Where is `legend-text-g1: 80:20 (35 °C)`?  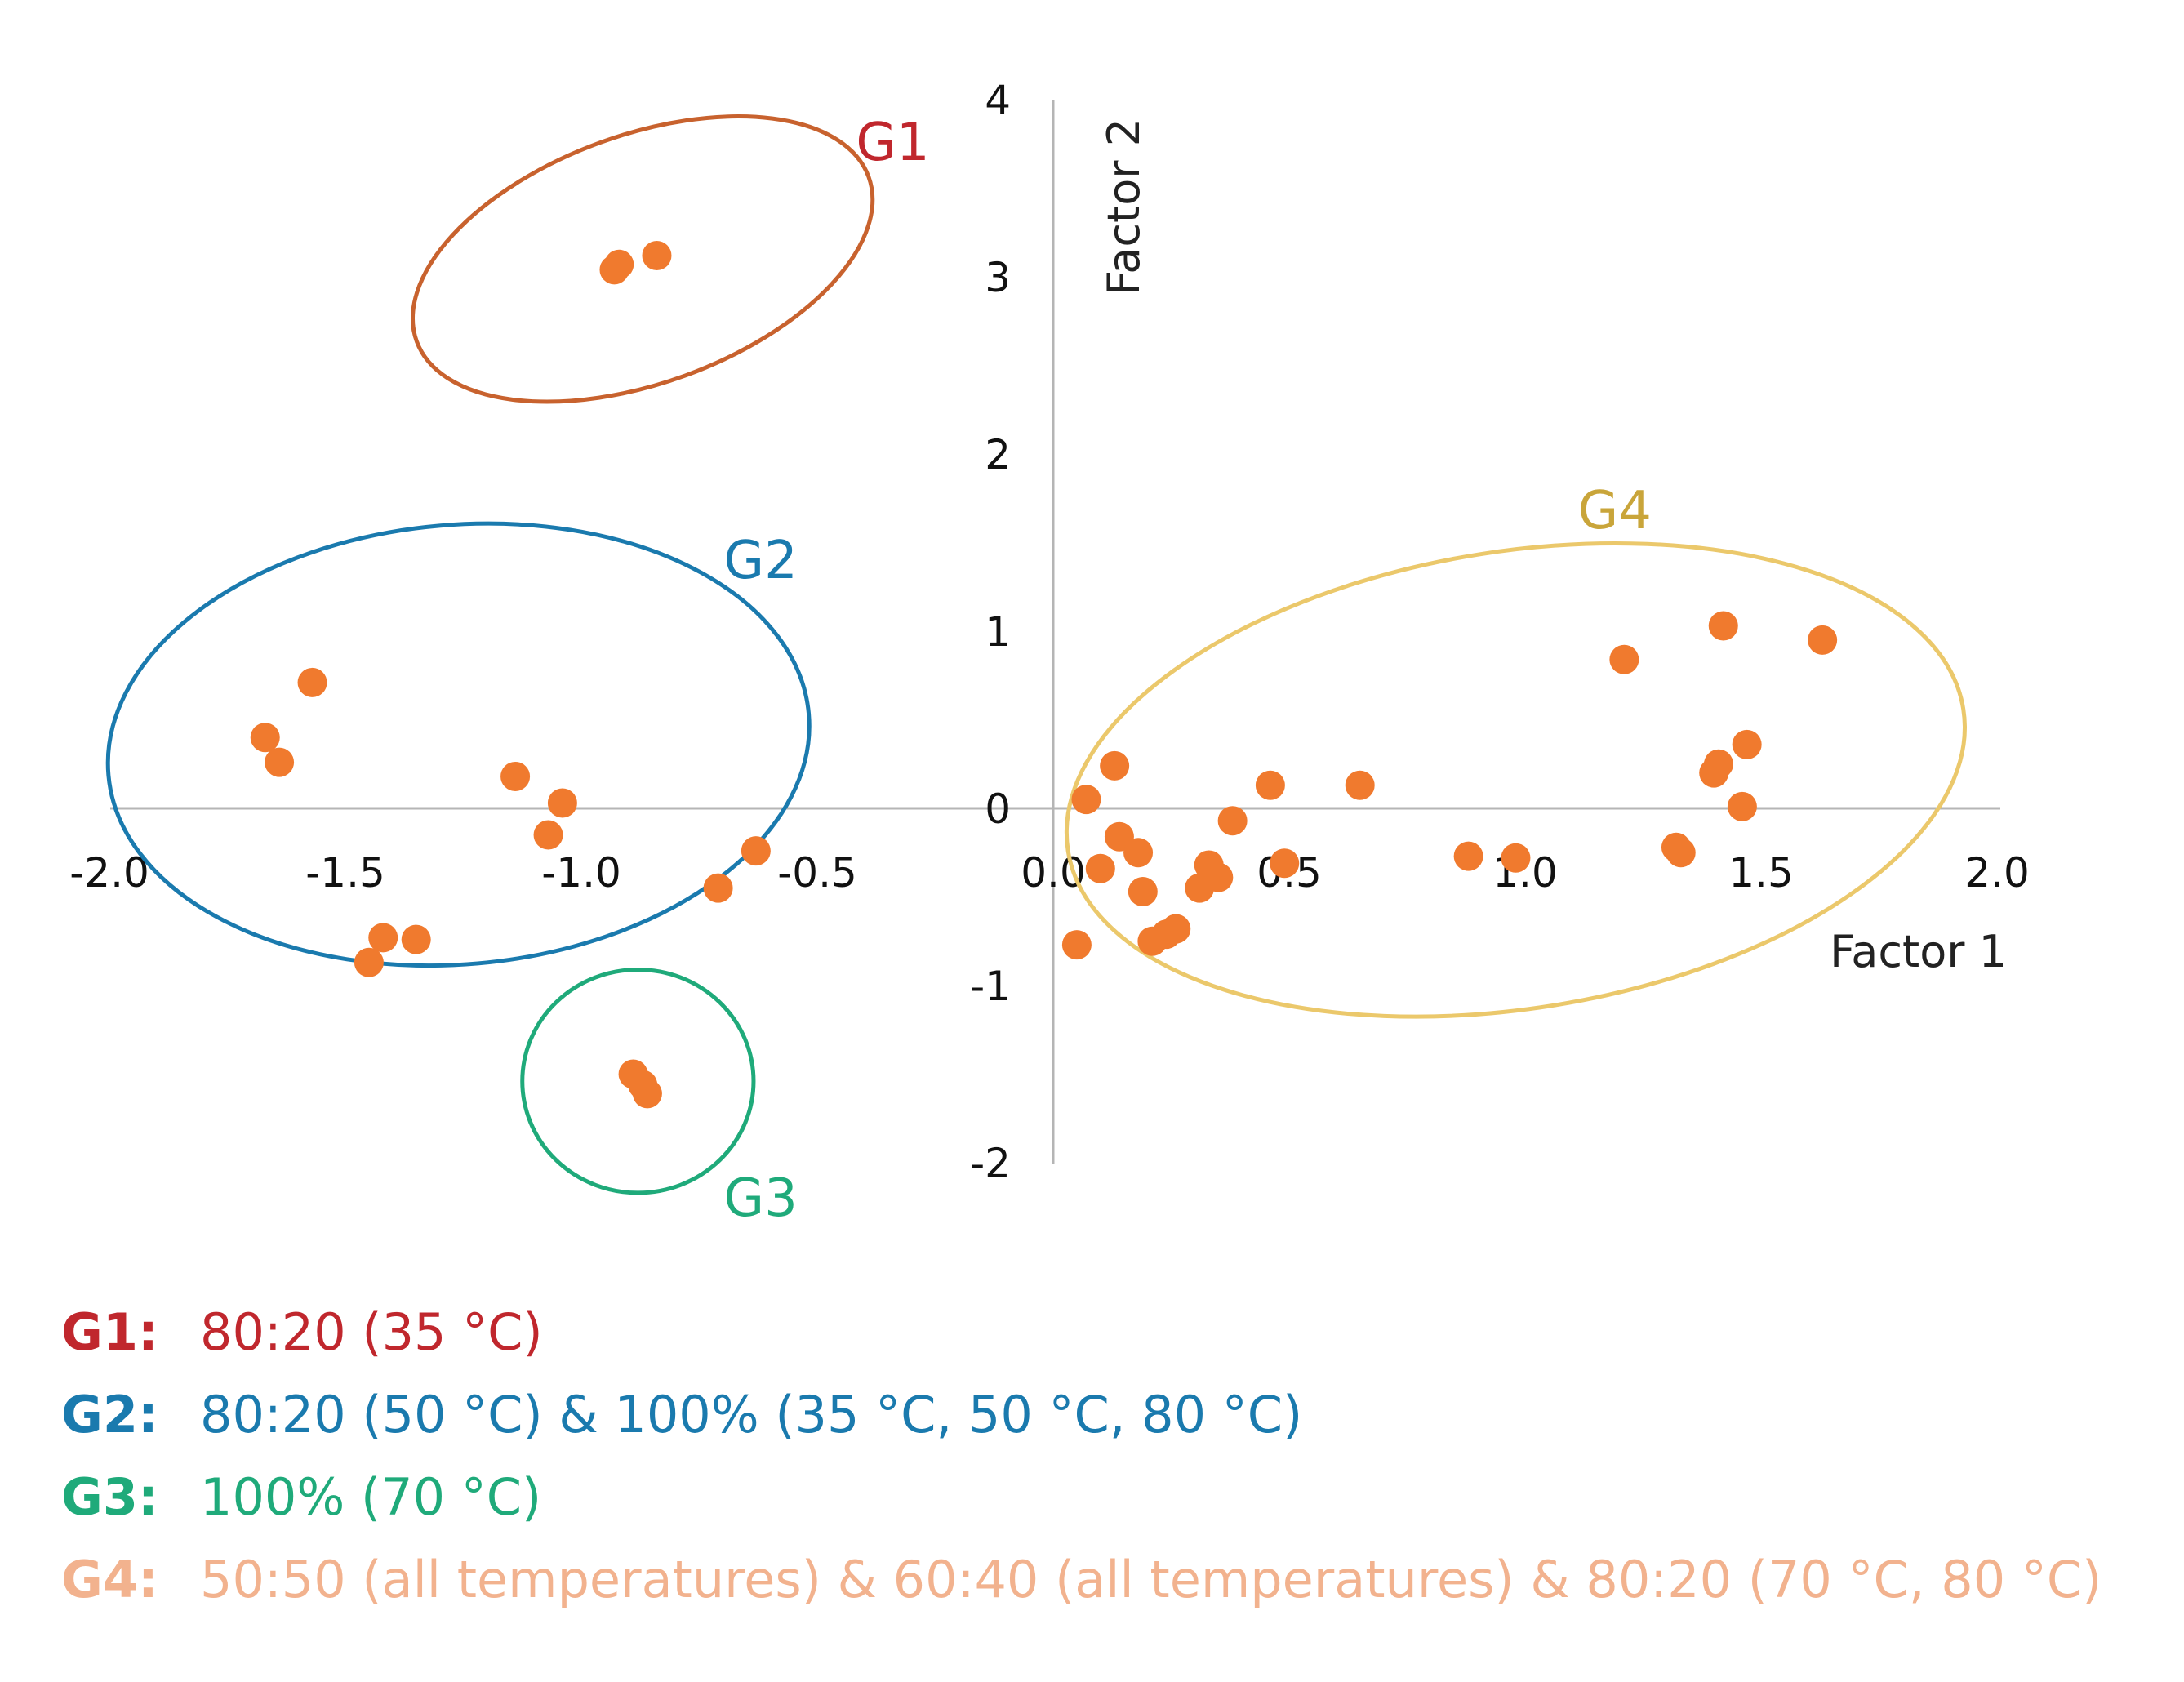
legend-text-g1: 80:20 (35 °C) is located at coordinates (372, 1332).